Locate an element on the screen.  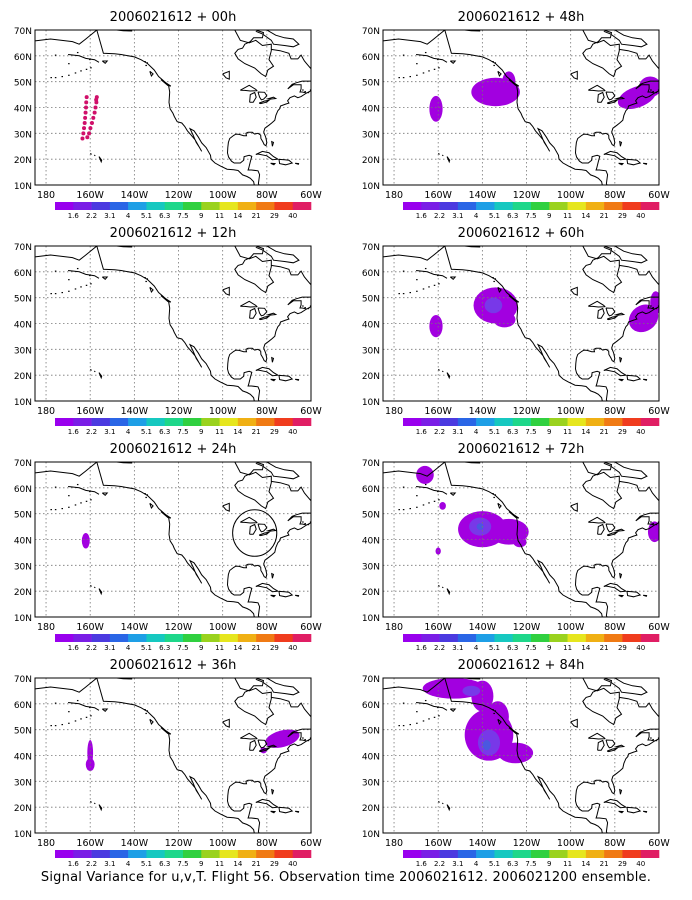
colorbar-label: 40 is located at coordinates (292, 648).